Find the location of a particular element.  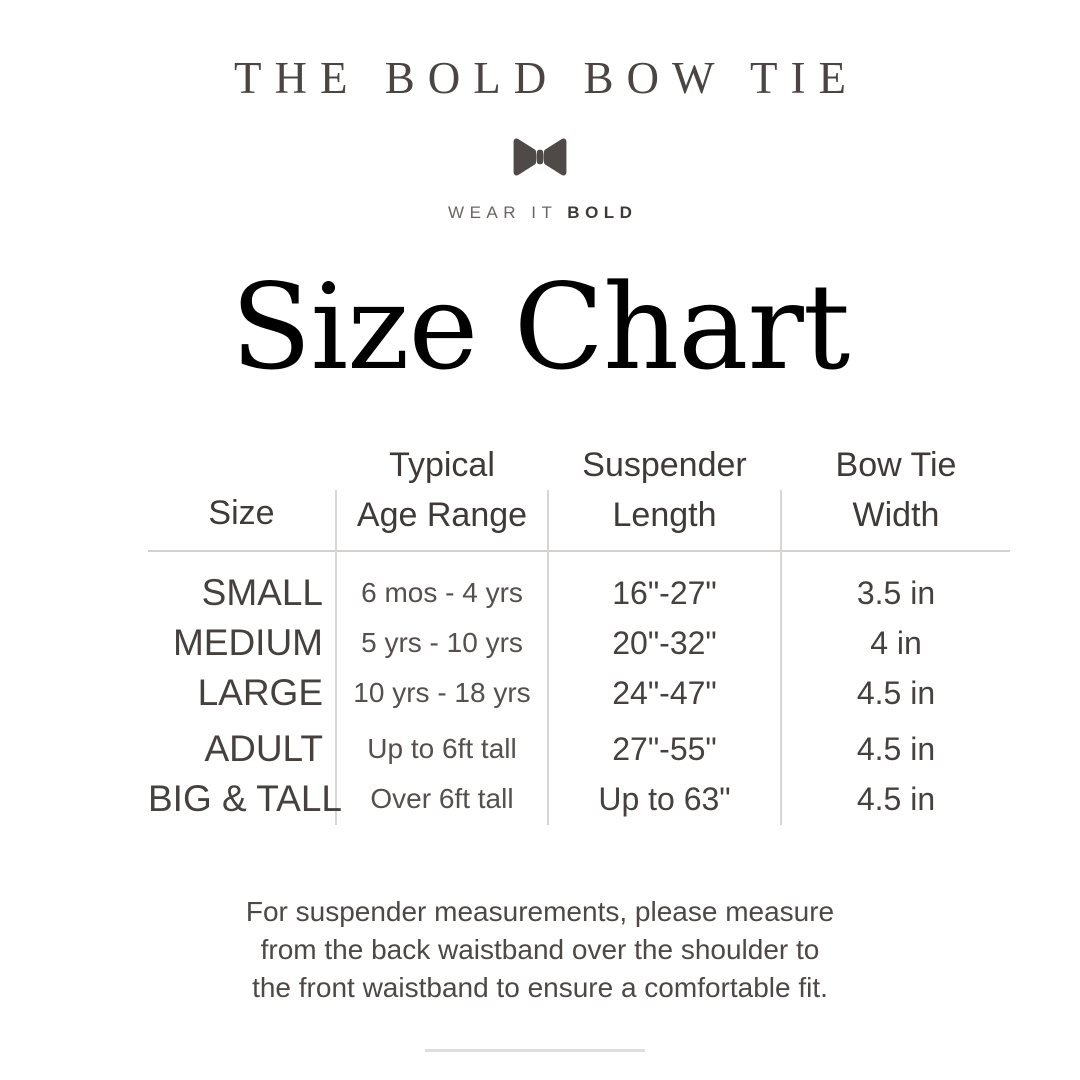

column-header-size-line-1: Size is located at coordinates (241, 513).